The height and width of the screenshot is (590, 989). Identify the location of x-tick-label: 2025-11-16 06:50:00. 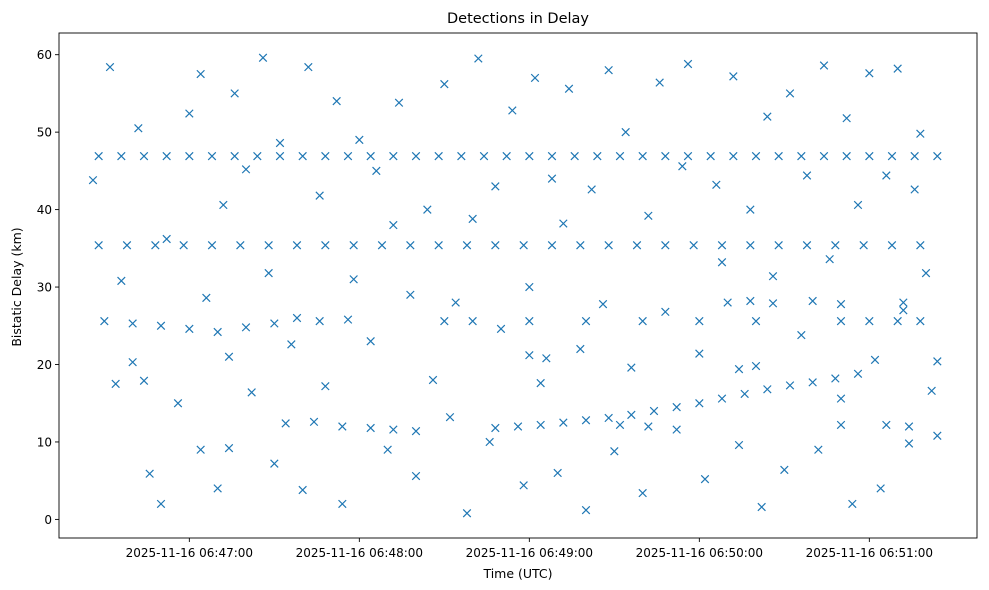
(699, 553).